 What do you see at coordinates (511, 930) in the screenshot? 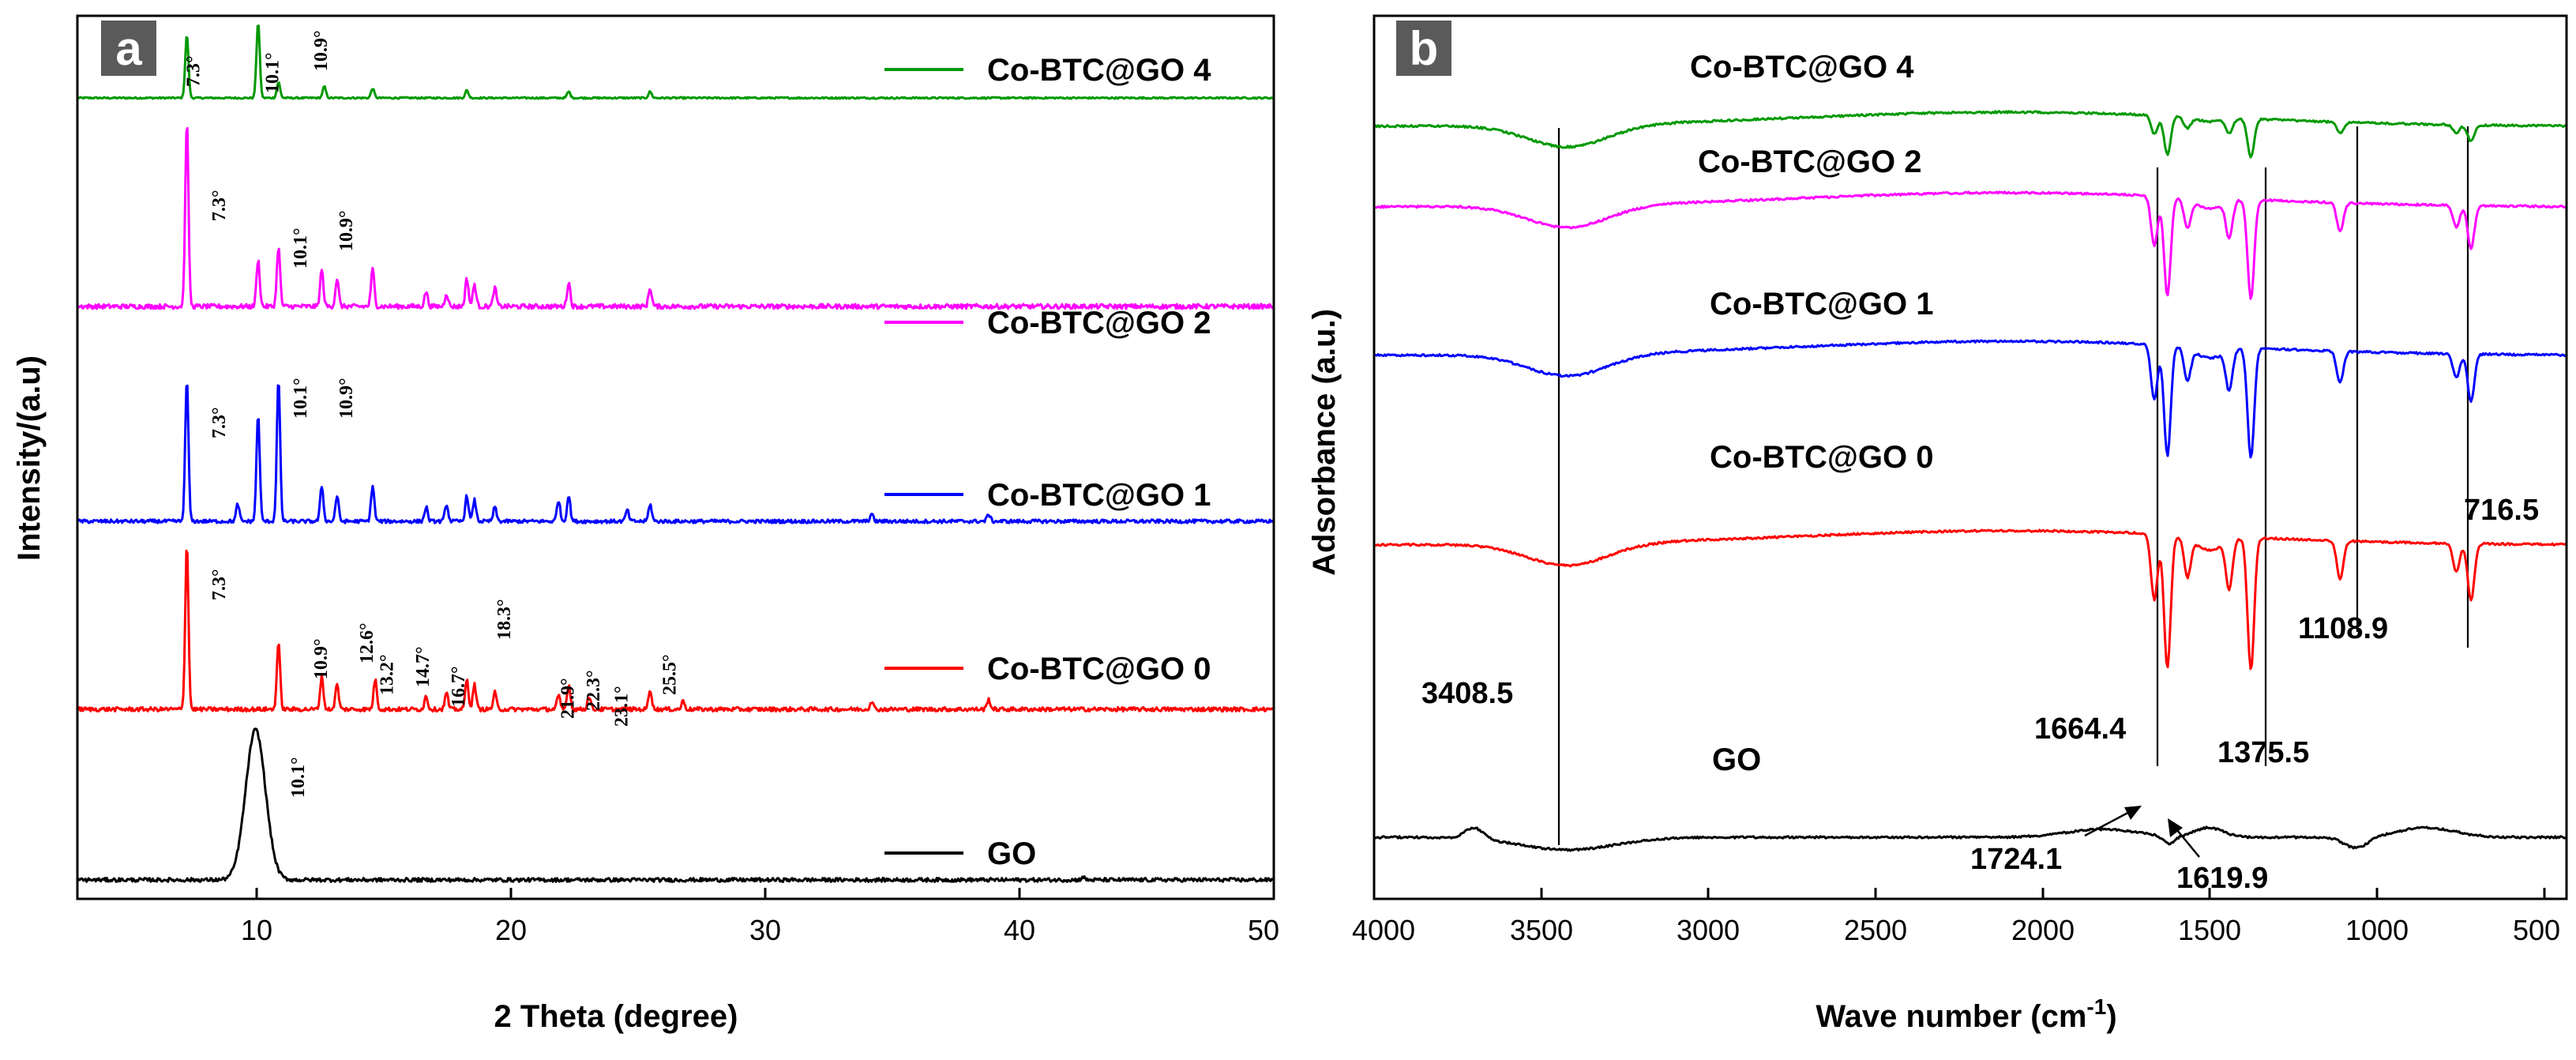
I see `panel-a-x-tick-label-20: 20` at bounding box center [511, 930].